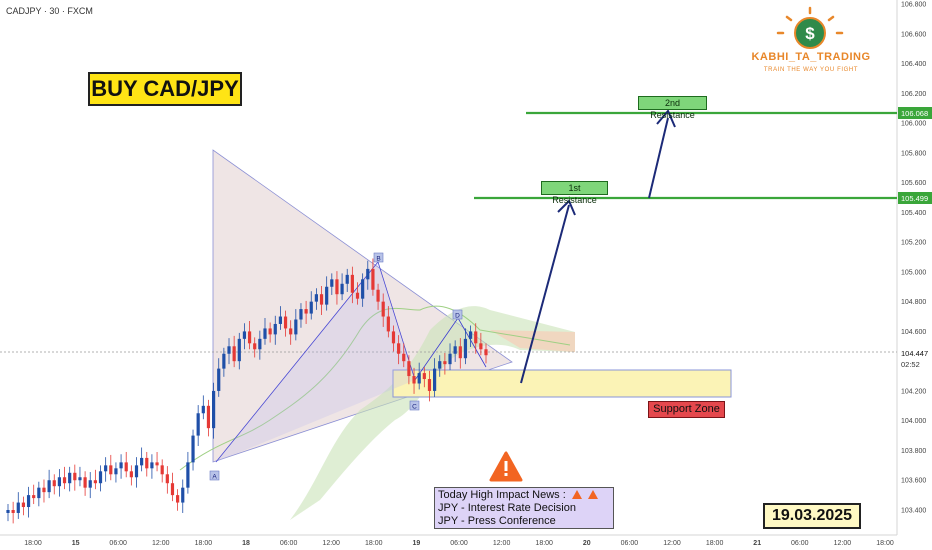 The image size is (932, 550). Describe the element at coordinates (497, 521) in the screenshot. I see `news-item: JPY - Press Conference` at that location.